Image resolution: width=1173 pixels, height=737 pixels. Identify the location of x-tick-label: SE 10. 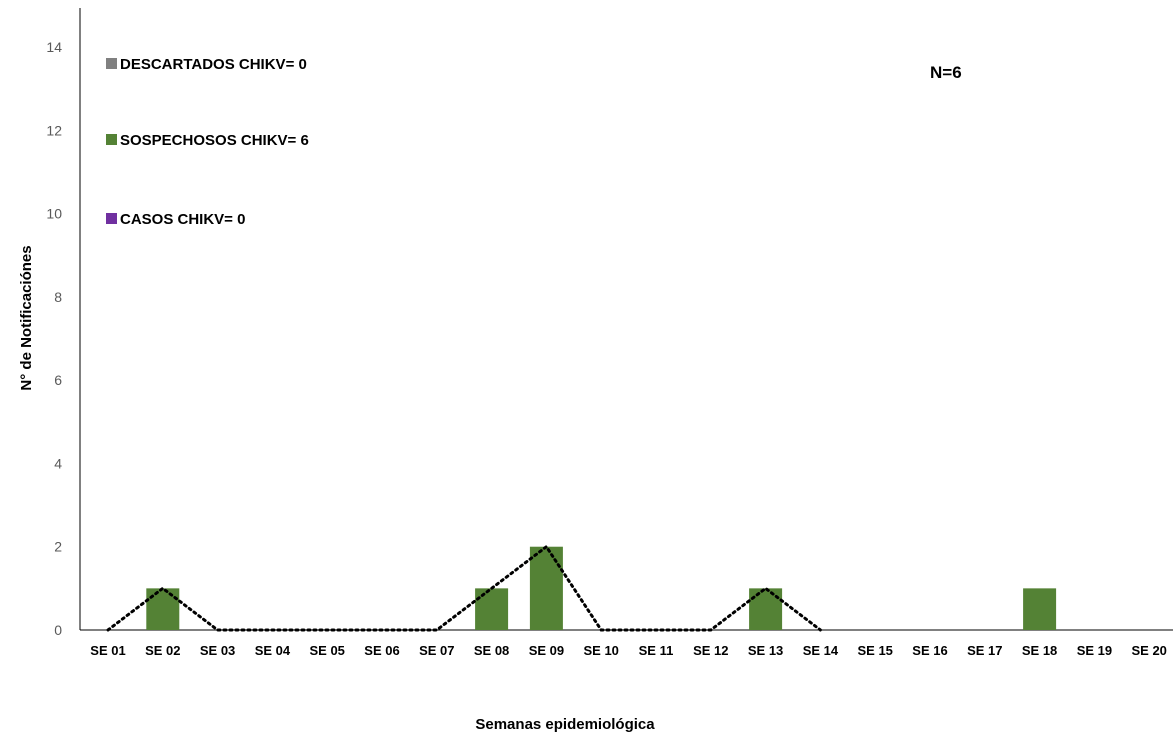
(600, 650).